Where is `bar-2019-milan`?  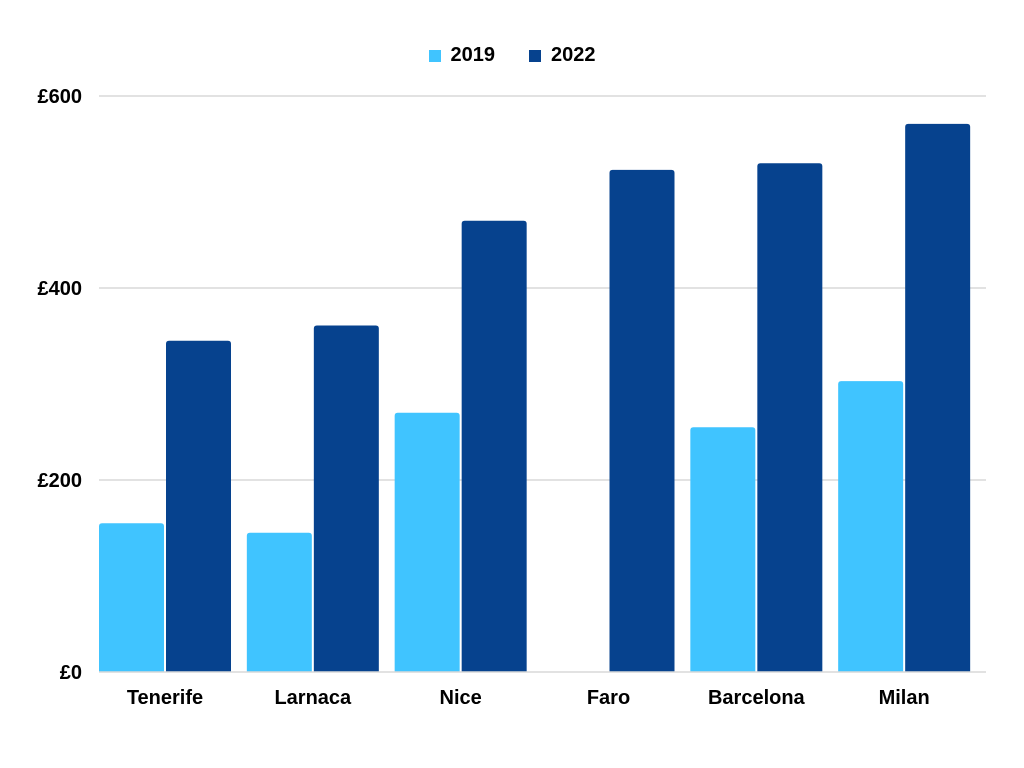 bar-2019-milan is located at coordinates (871, 526).